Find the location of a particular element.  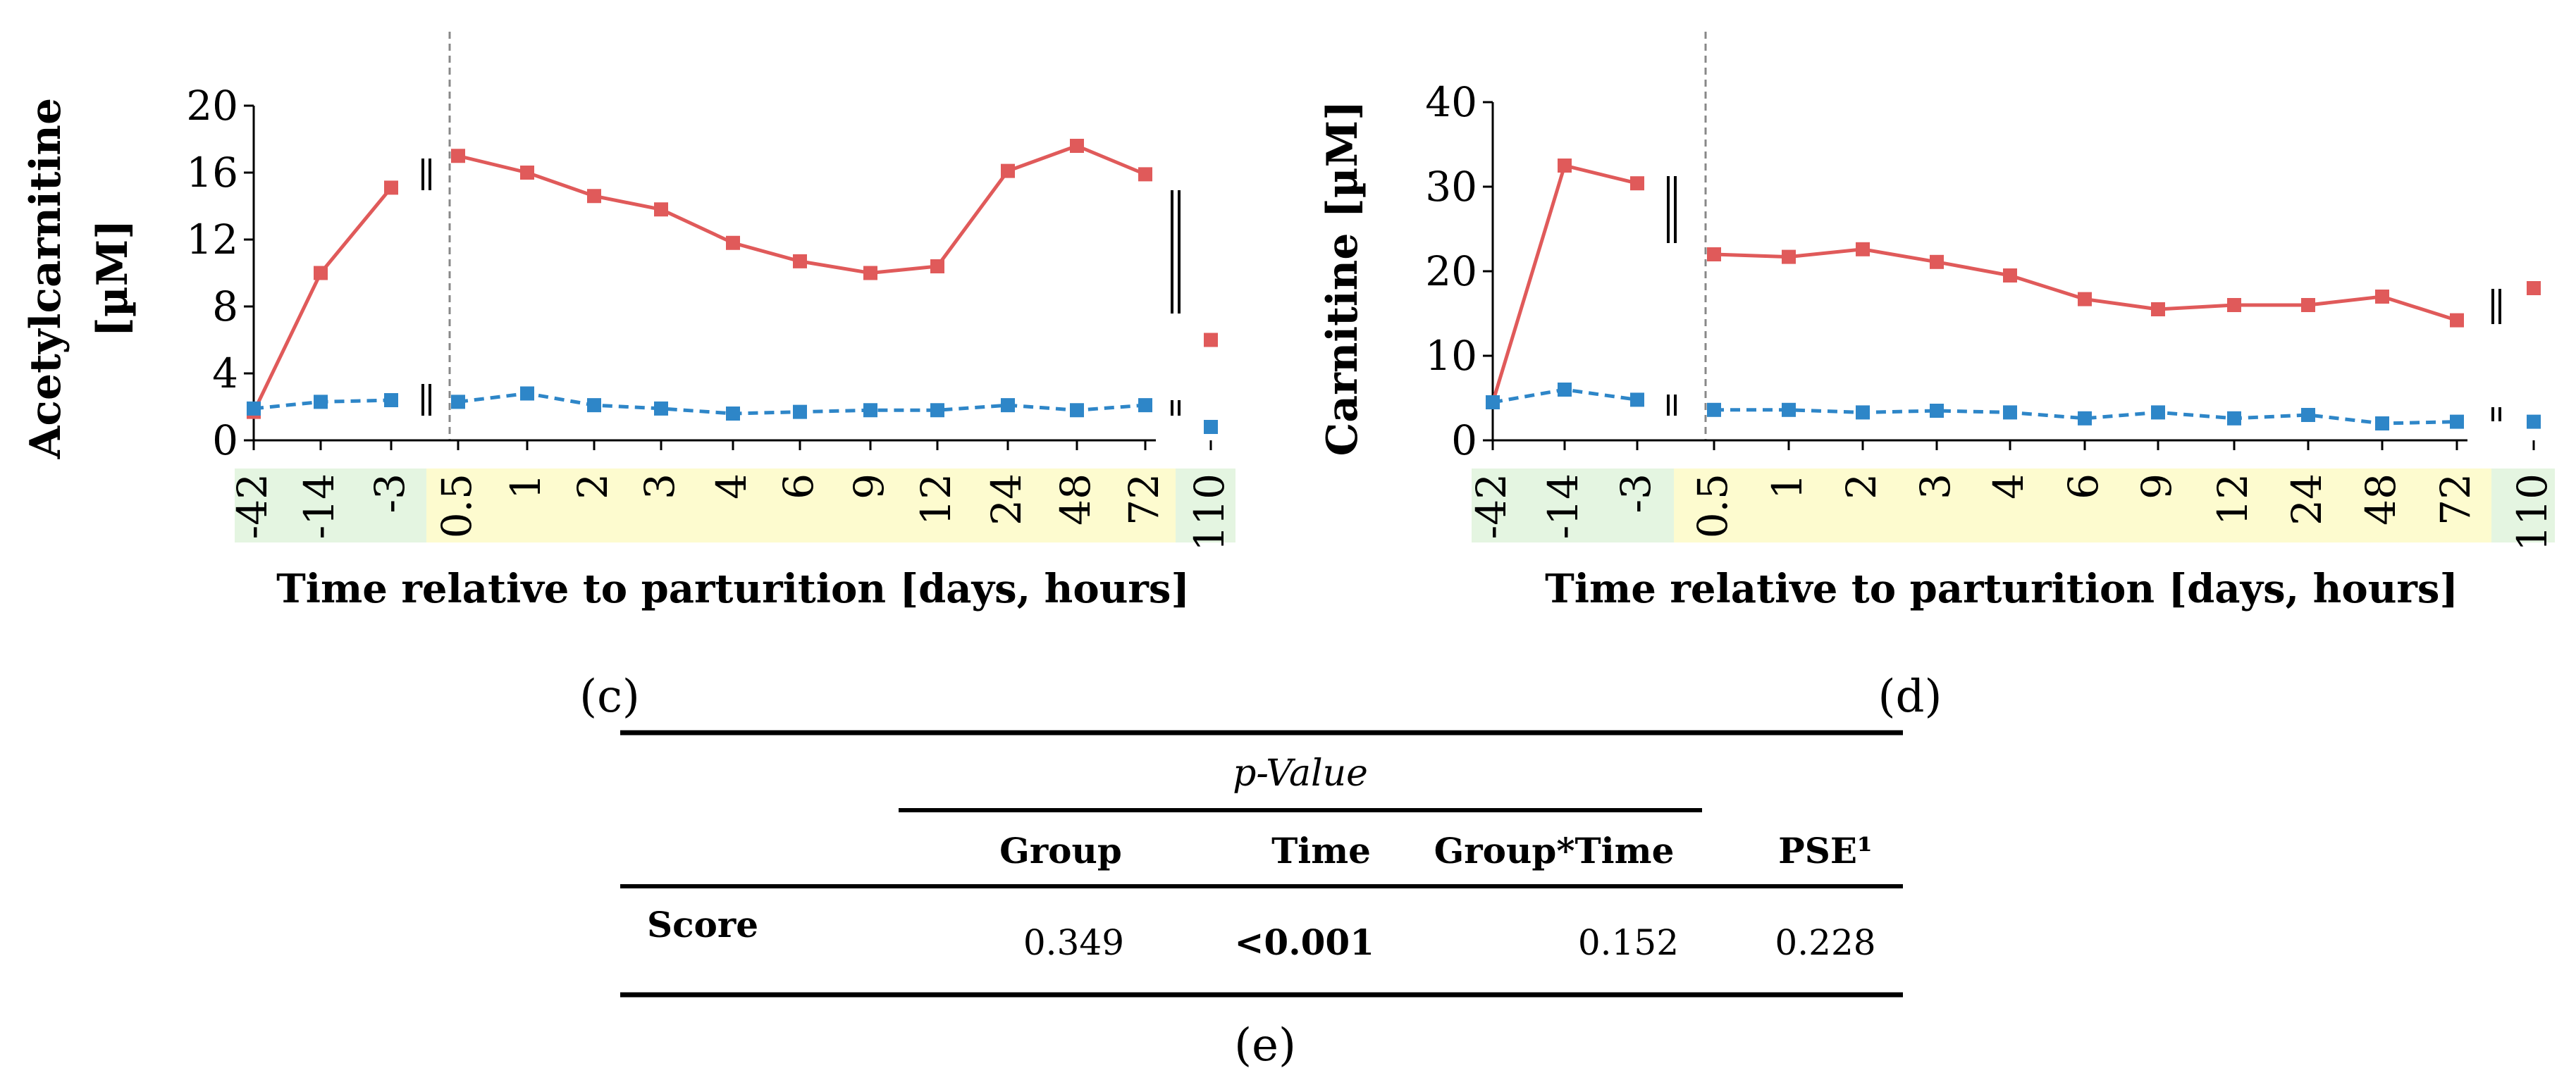

row-label-score: Score is located at coordinates (702, 924).